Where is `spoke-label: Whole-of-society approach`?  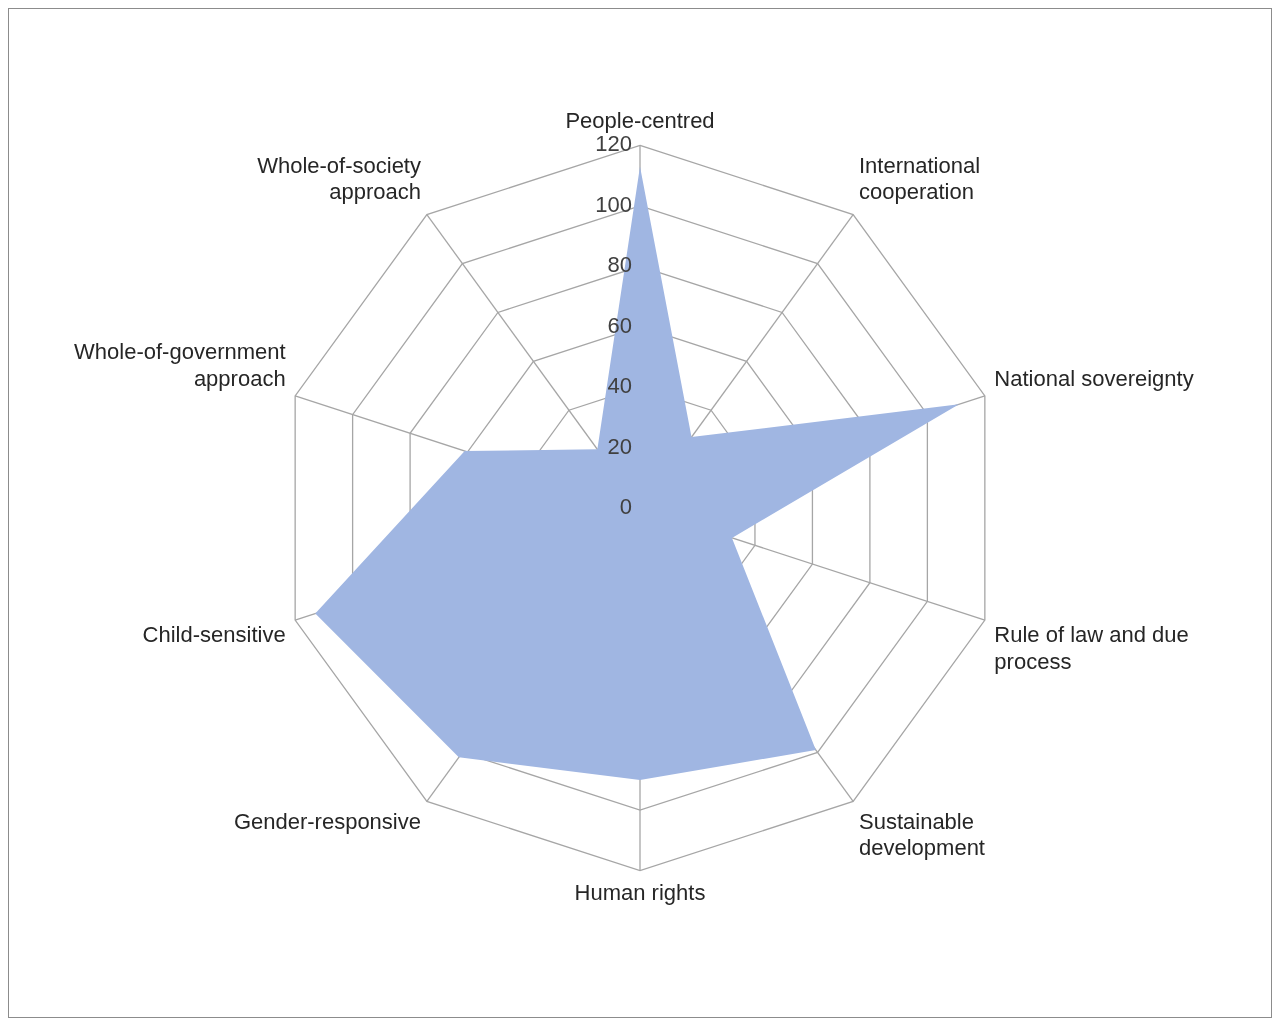
spoke-label: Whole-of-society approach is located at coordinates (339, 179).